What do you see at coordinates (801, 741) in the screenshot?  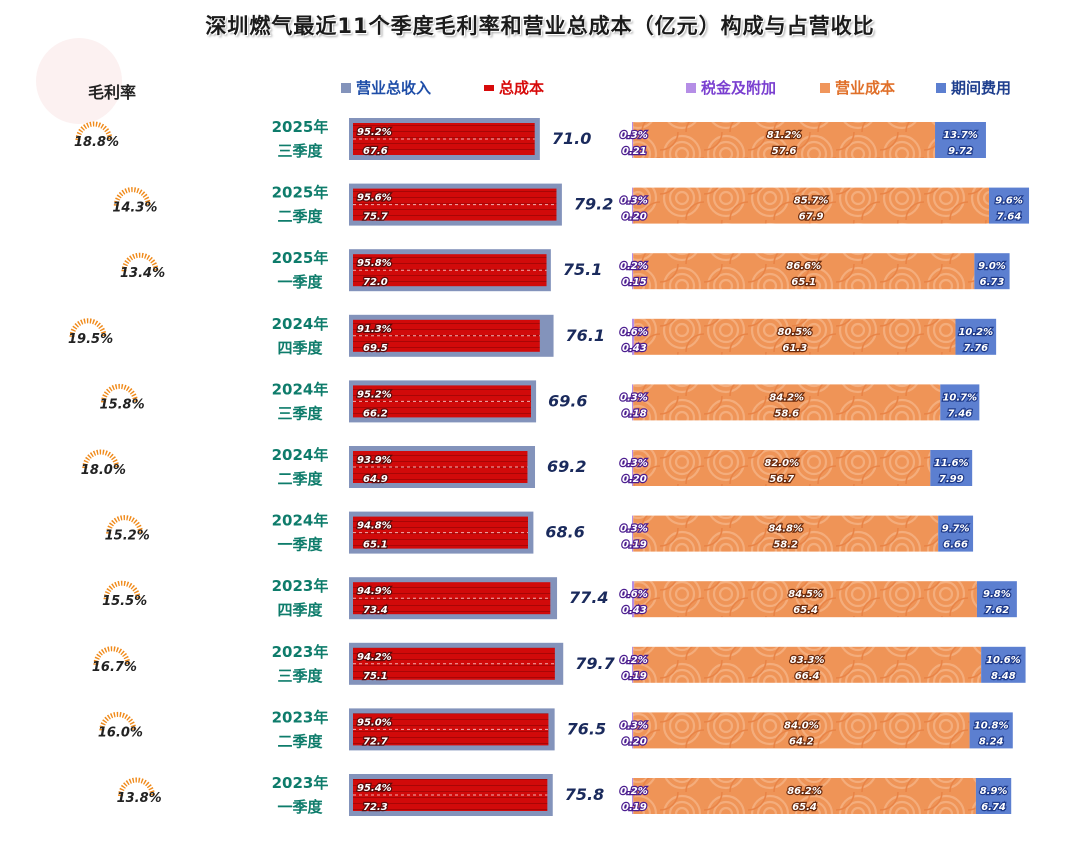 I see `op-cost-value-label-9: 64.2` at bounding box center [801, 741].